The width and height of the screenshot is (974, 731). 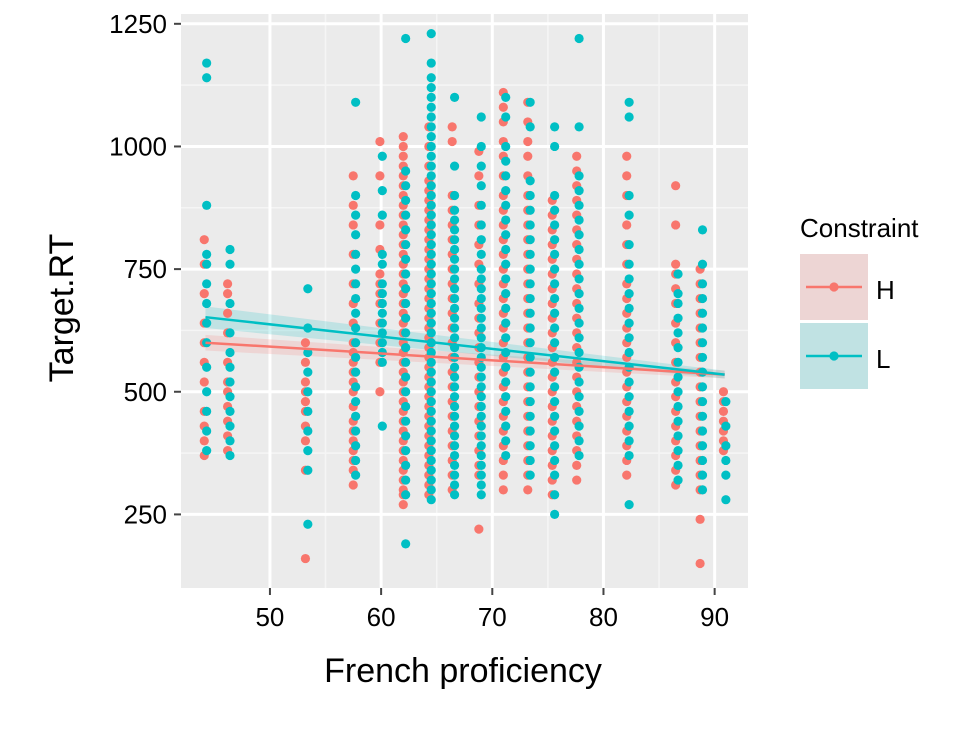 What do you see at coordinates (269, 617) in the screenshot?
I see `x-tick-label: 50` at bounding box center [269, 617].